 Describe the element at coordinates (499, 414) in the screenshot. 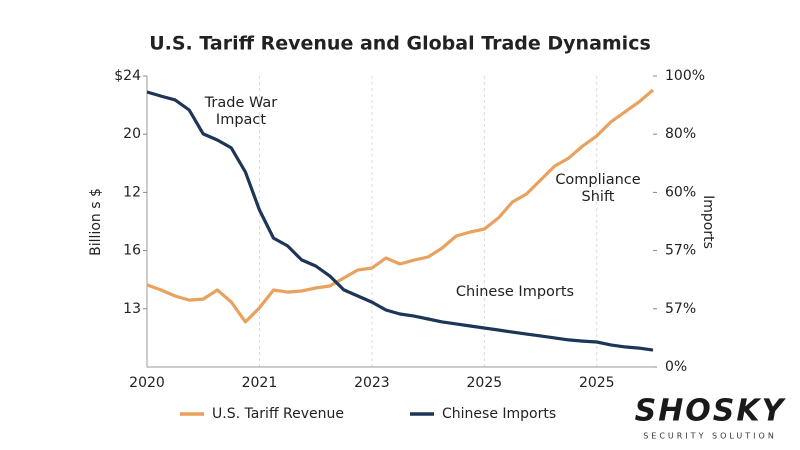

I see `legend-label: Chinese Imports` at that location.